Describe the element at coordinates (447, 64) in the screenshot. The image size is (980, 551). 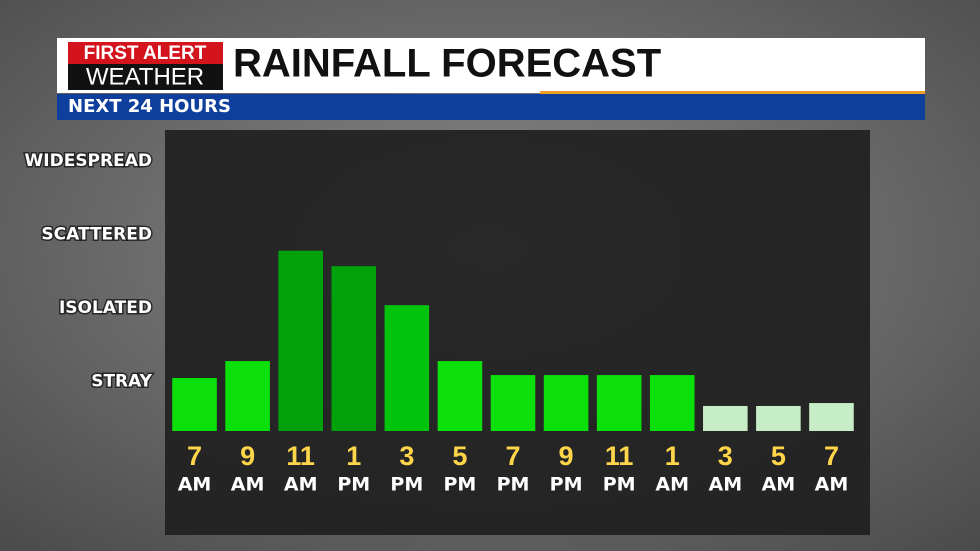
I see `chart-title: RAINFALL FORECAST` at that location.